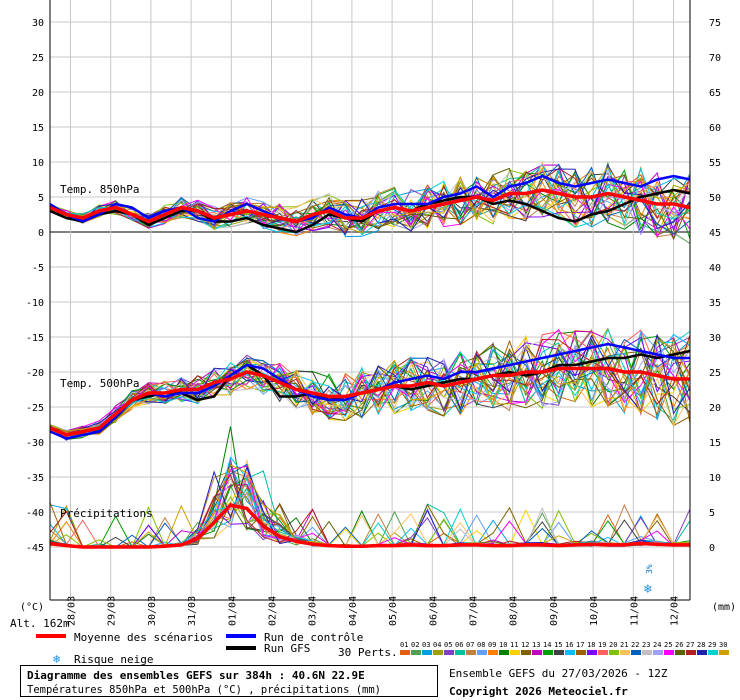 The width and height of the screenshot is (740, 700). What do you see at coordinates (554, 611) in the screenshot?
I see `x-tick-label: 09/04` at bounding box center [554, 611].